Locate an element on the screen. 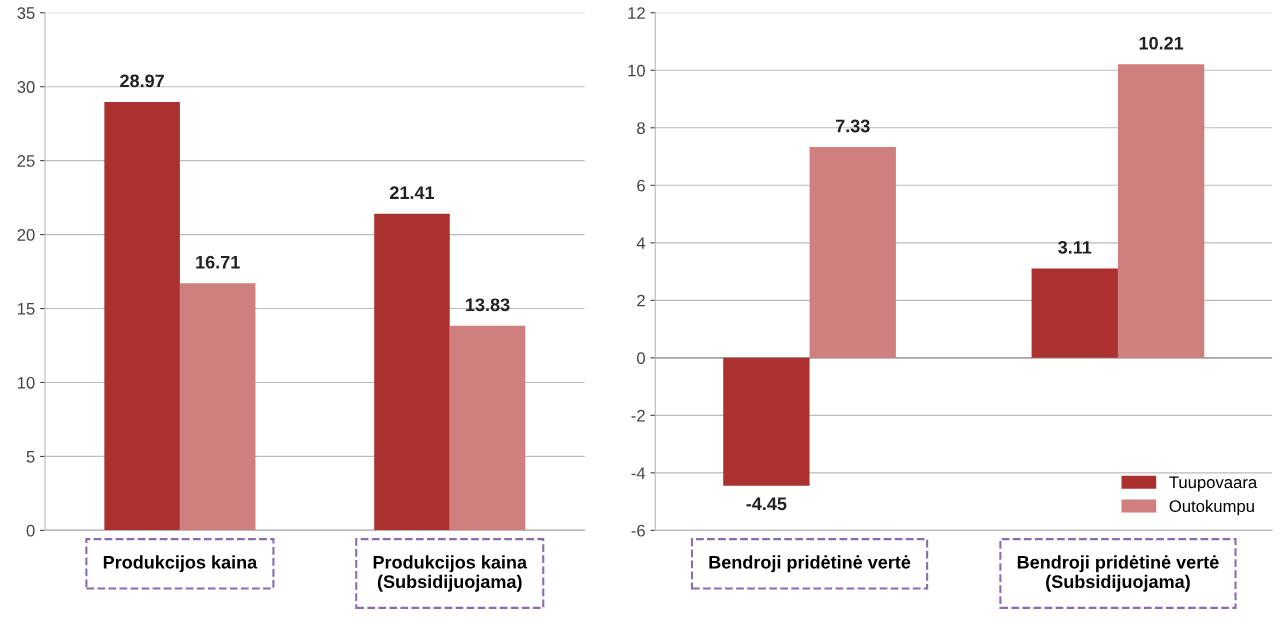  y-tick-label: 4 is located at coordinates (641, 243).